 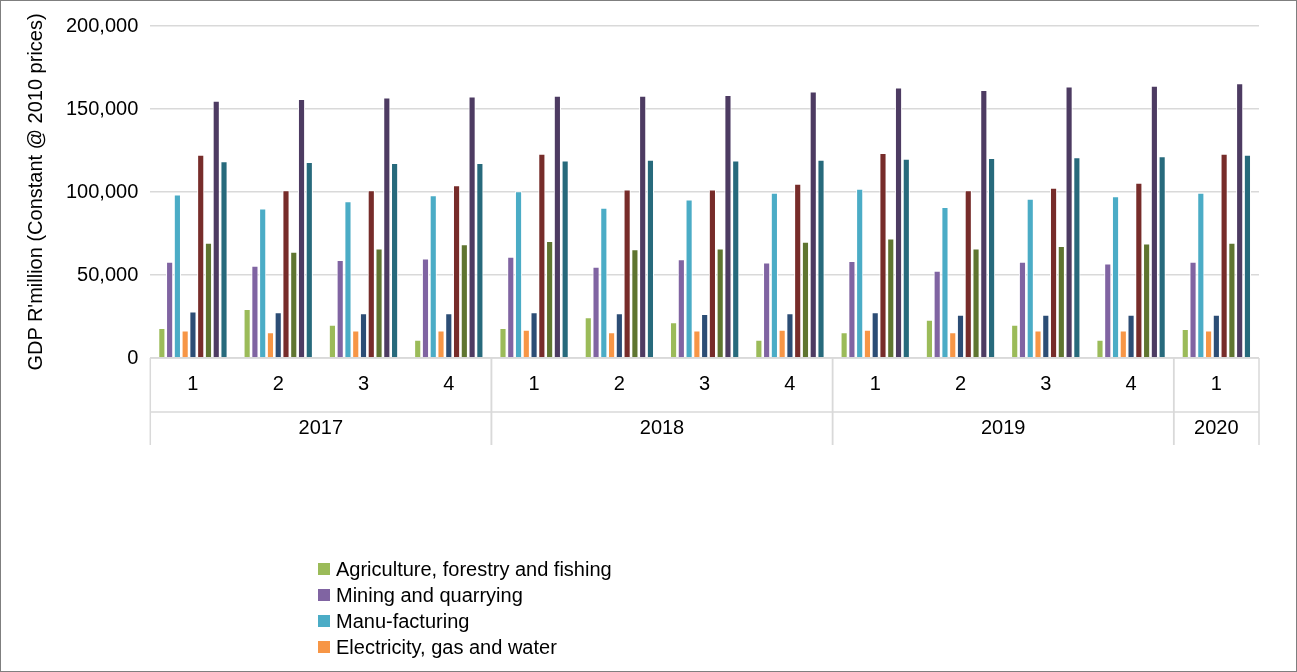 I want to click on legend-label: Electricity, gas and water, so click(x=446, y=647).